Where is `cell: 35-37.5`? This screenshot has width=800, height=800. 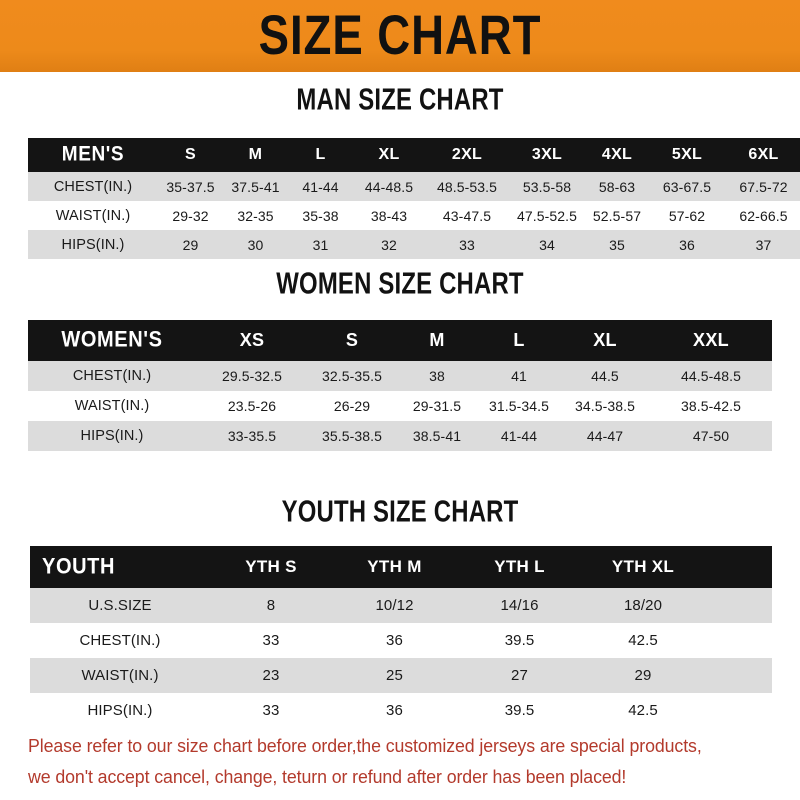
cell: 35-37.5 is located at coordinates (190, 186).